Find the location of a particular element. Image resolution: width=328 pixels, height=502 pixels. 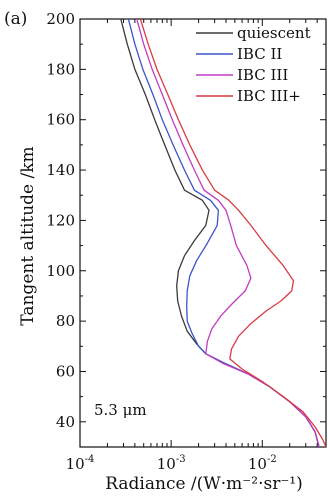

legend-label: IBC III+ is located at coordinates (269, 96).